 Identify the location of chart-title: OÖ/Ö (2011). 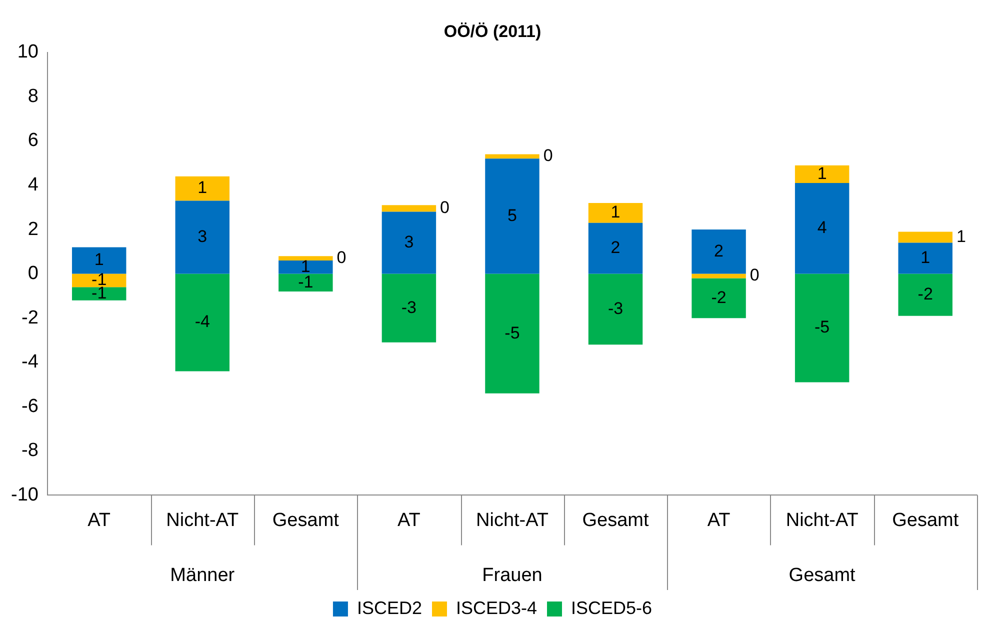
(493, 31).